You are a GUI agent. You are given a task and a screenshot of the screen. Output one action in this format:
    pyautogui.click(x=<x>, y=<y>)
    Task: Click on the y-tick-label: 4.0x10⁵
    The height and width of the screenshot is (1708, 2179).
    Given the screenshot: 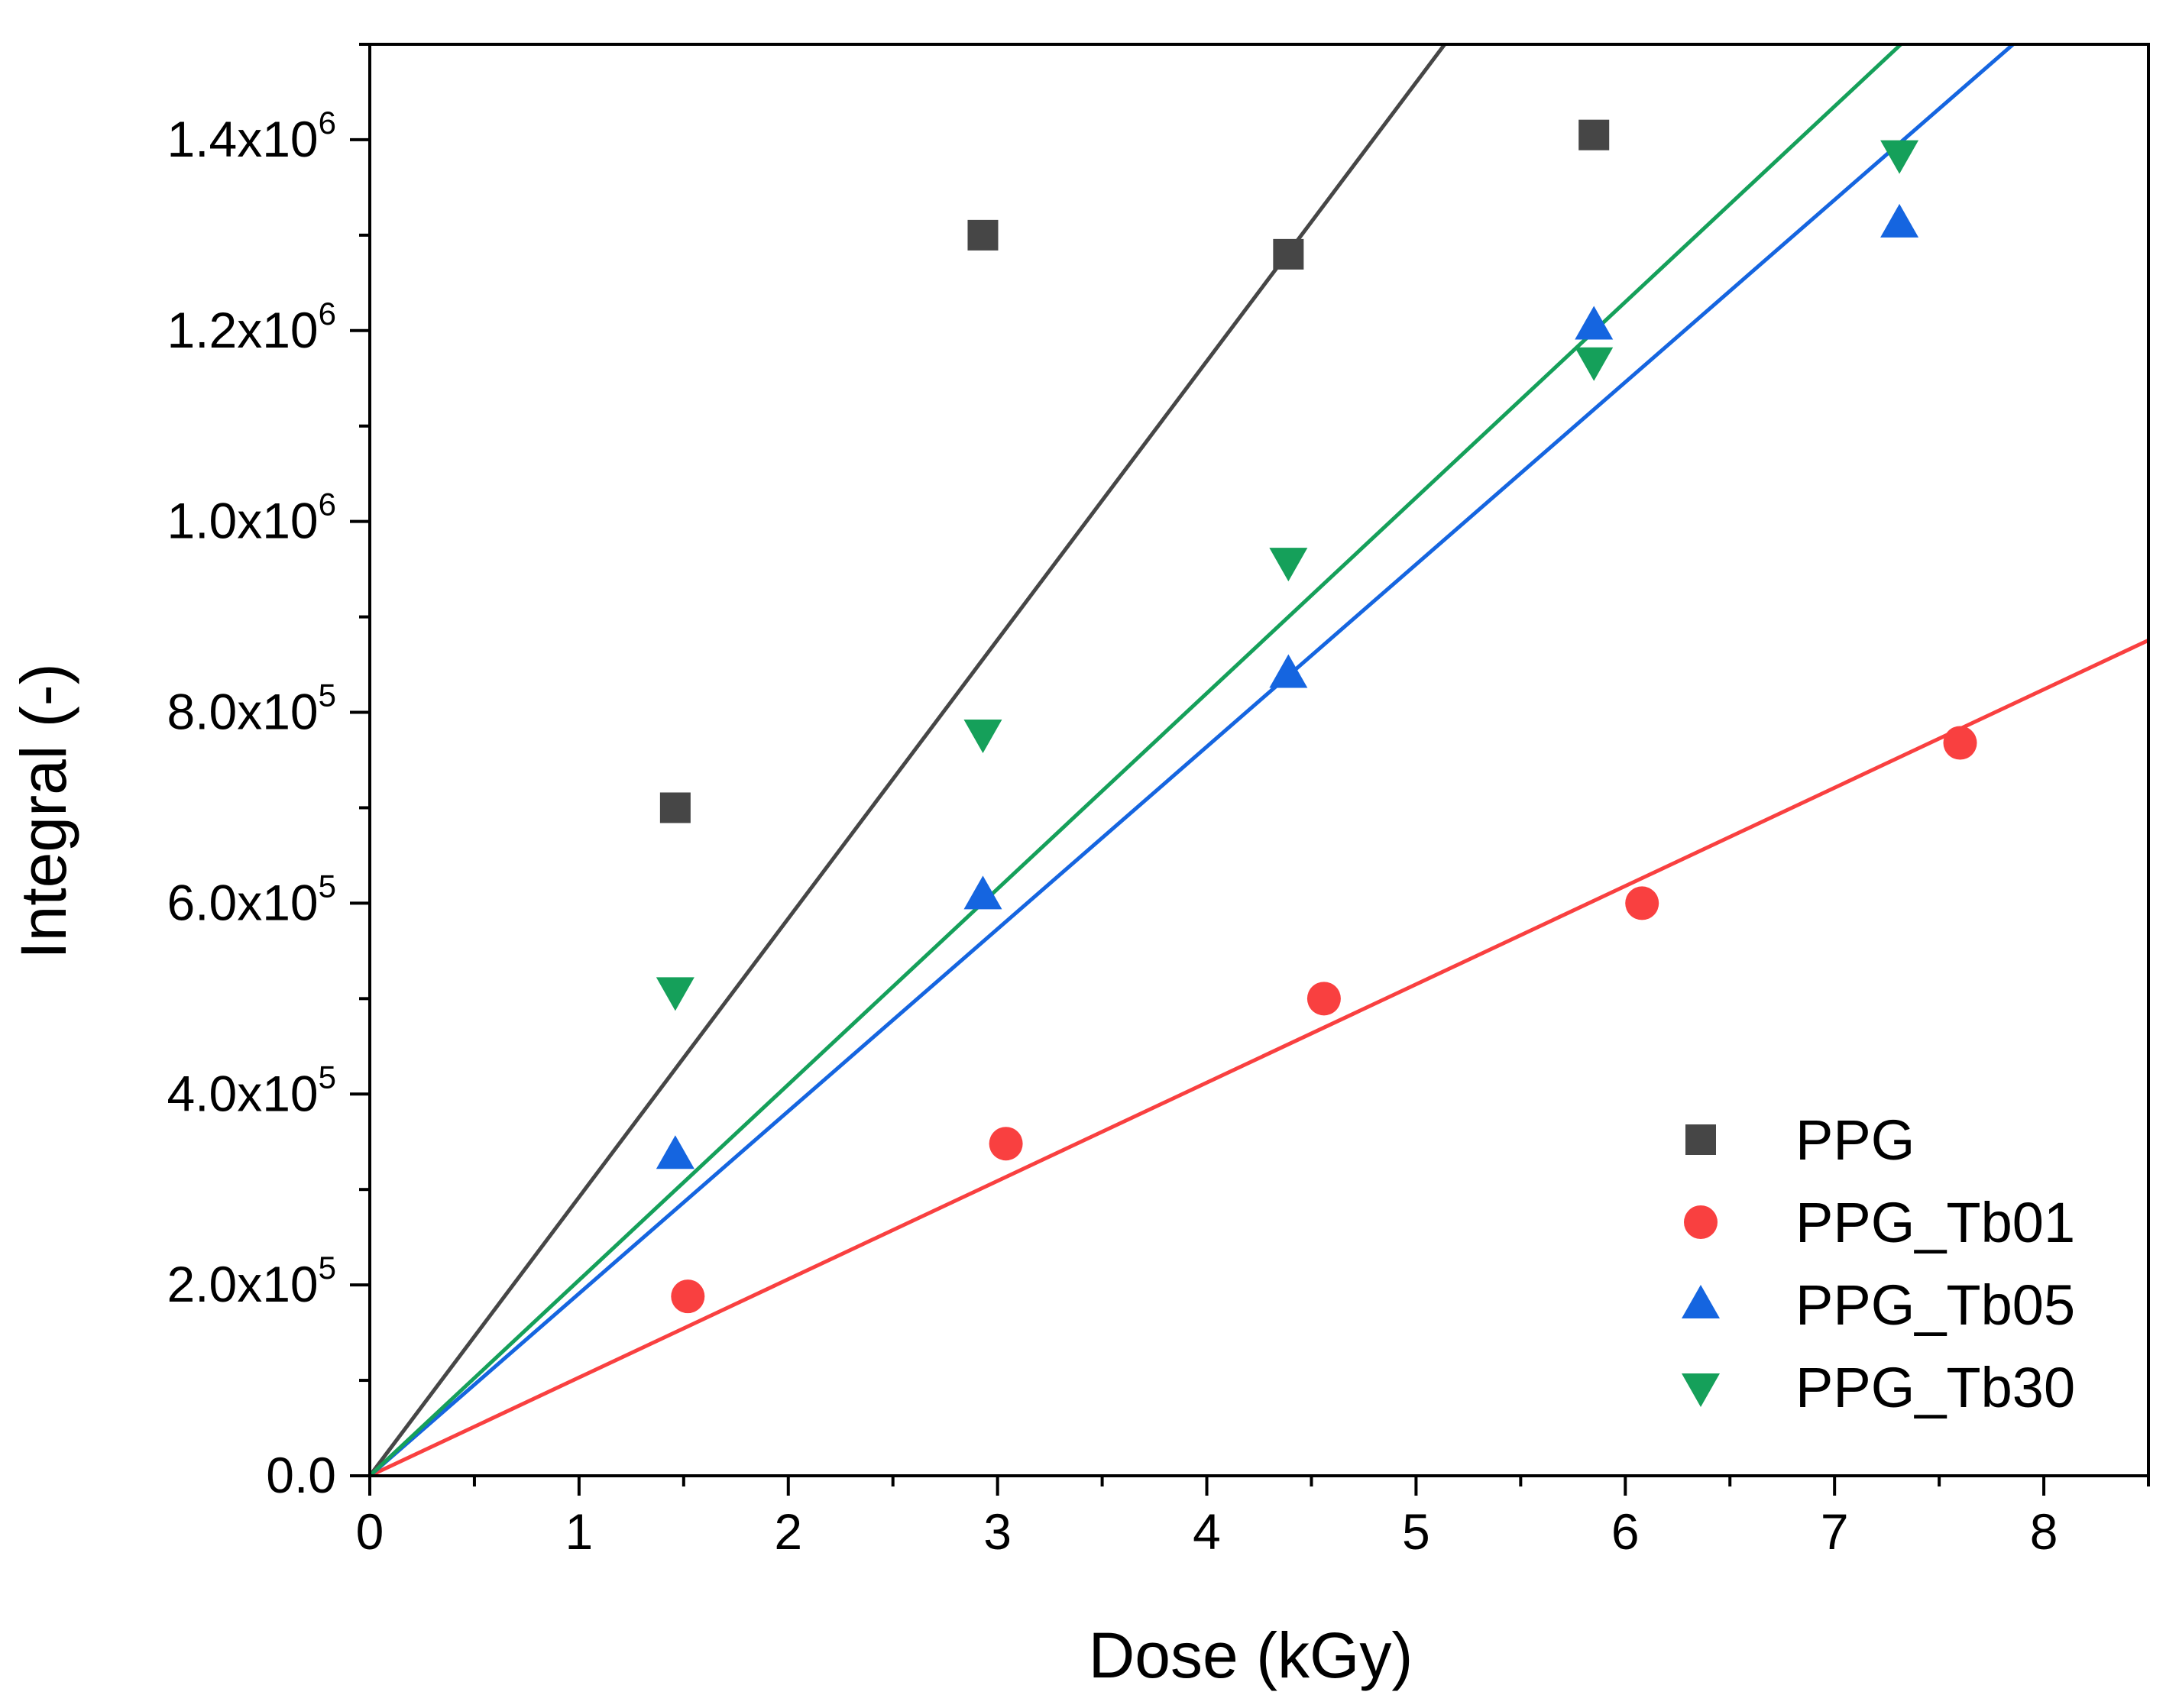 What is the action you would take?
    pyautogui.click(x=251, y=1090)
    